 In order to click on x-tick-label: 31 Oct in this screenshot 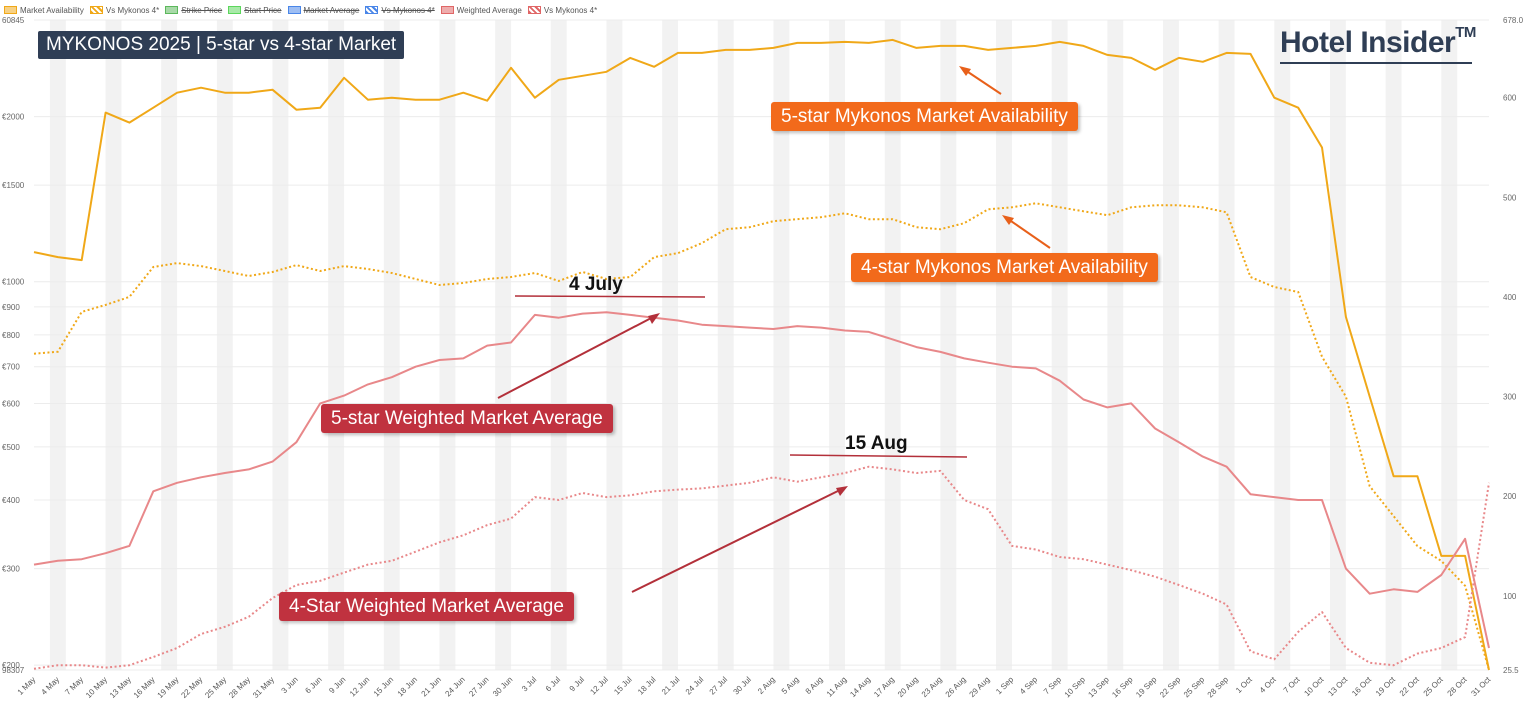, I will do `click(1481, 687)`.